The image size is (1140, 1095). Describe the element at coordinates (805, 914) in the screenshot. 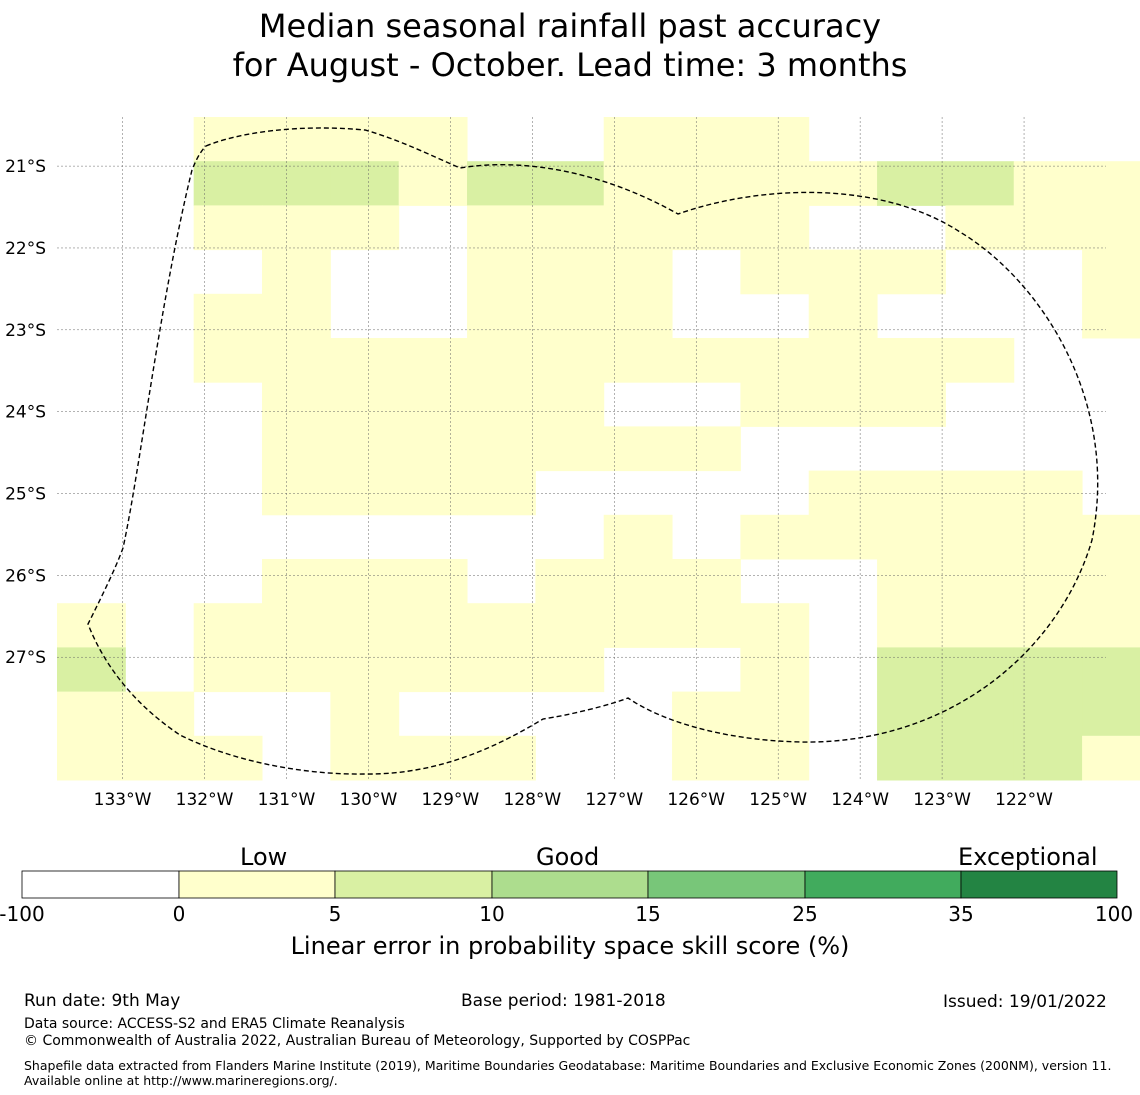

I see `colorbar-tick: 25` at that location.